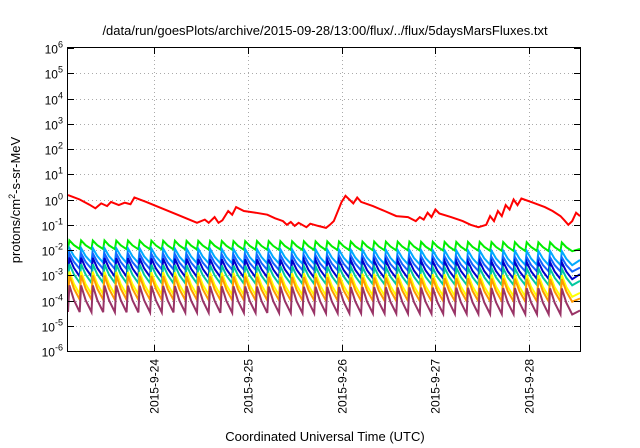 The image size is (640, 448). Describe the element at coordinates (60, 96) in the screenshot. I see `y-tick-exp: 4` at that location.